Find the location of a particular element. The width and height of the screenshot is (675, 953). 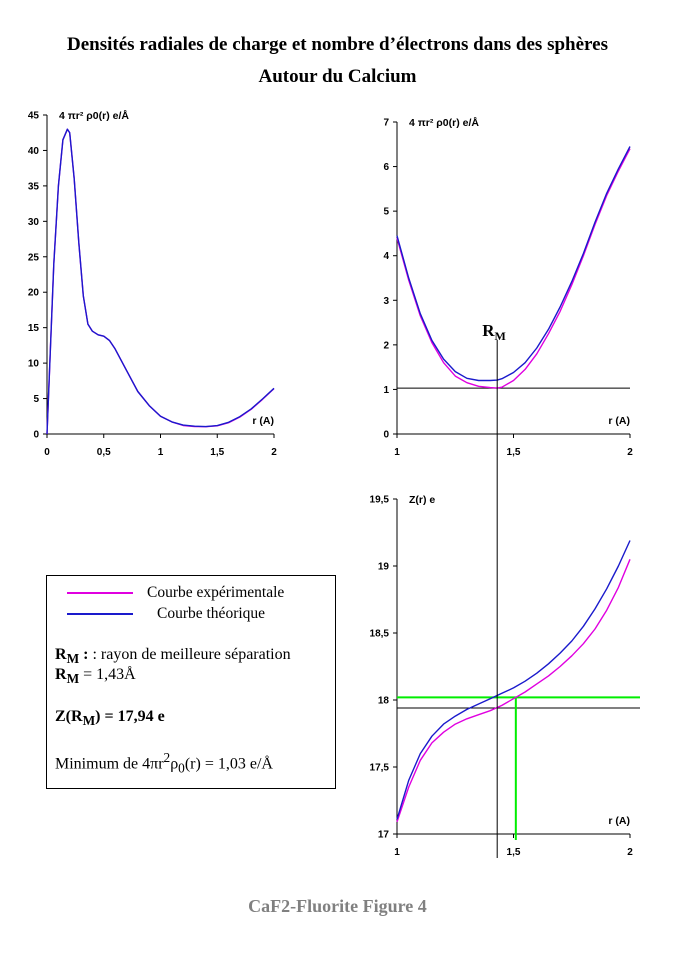

rm-colon: : is located at coordinates (84, 654).